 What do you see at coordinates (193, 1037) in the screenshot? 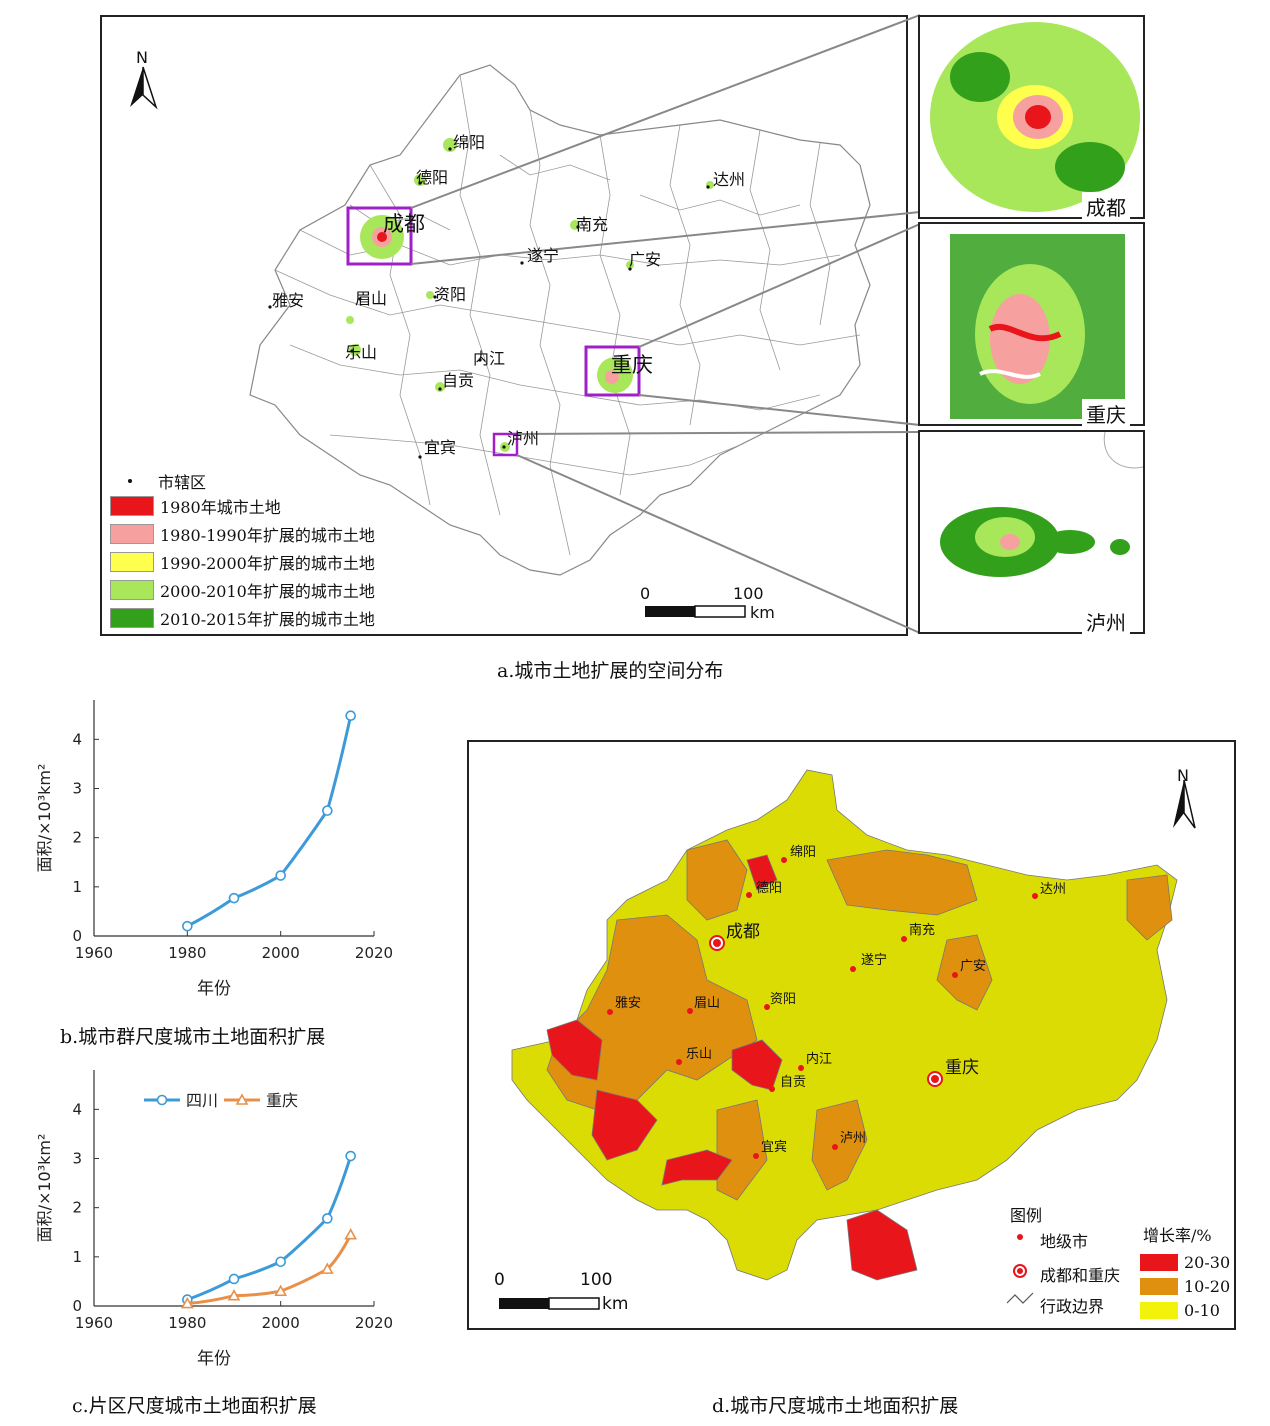
I see `panel-b-caption: b.城市群尺度城市土地面积扩展` at bounding box center [193, 1037].